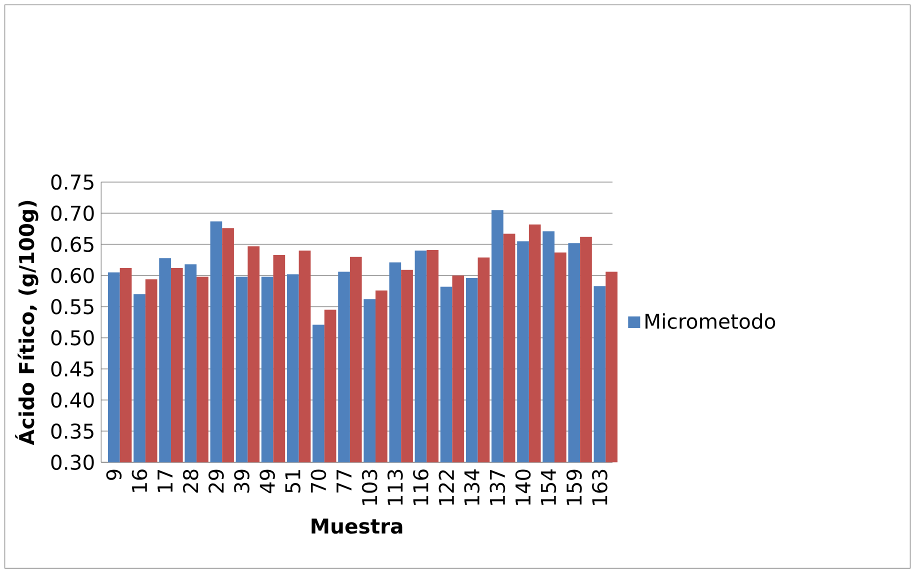 The height and width of the screenshot is (573, 915). I want to click on x-tick-label: 103, so click(370, 487).